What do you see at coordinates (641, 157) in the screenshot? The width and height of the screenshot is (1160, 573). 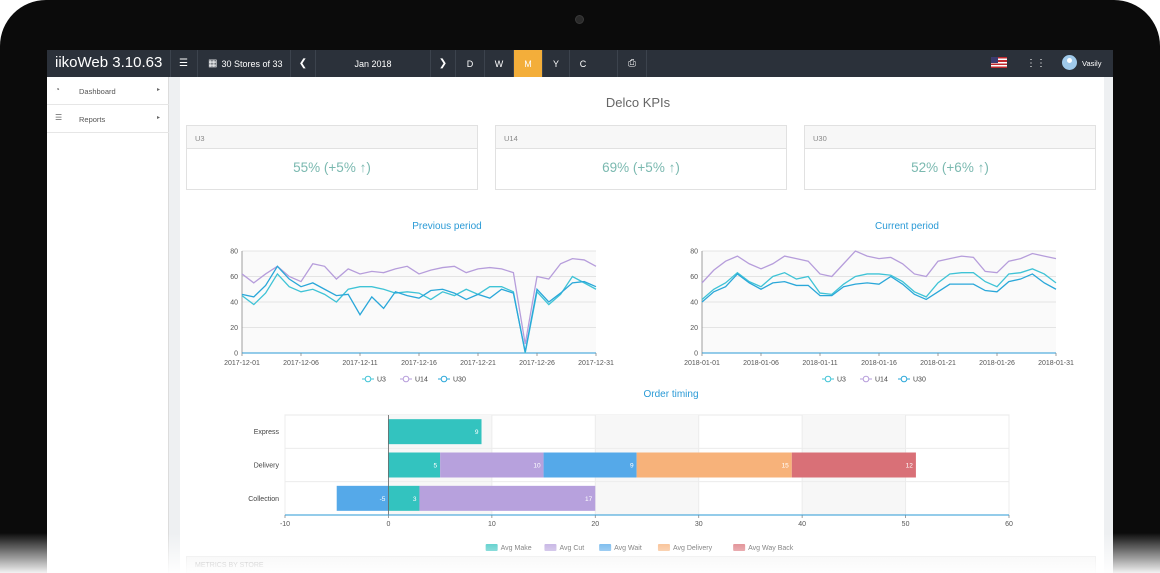 I see `kpi-card-u14: U14 69% (+5% ↑)` at bounding box center [641, 157].